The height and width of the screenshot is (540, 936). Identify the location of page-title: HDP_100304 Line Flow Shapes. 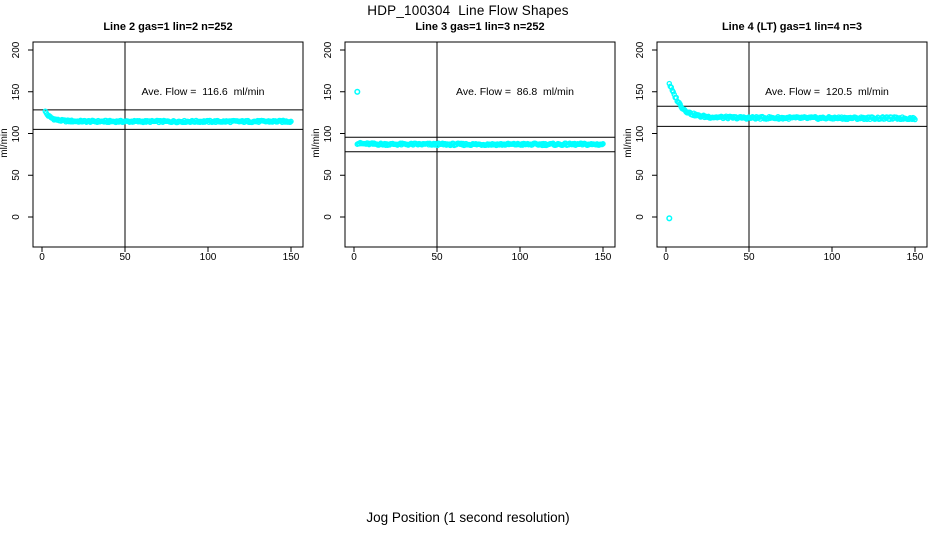
(468, 10).